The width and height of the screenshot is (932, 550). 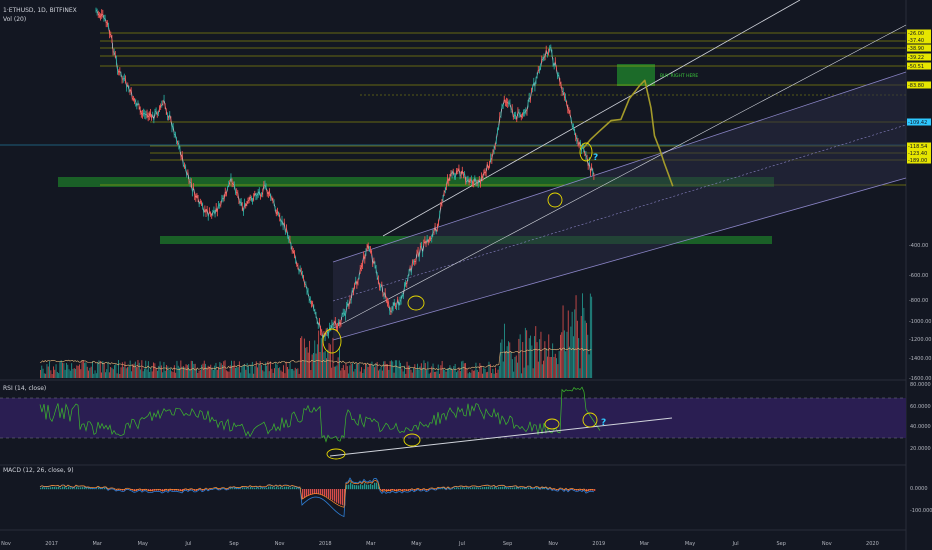 I want to click on level-tag-text: -38.90, so click(x=916, y=49).